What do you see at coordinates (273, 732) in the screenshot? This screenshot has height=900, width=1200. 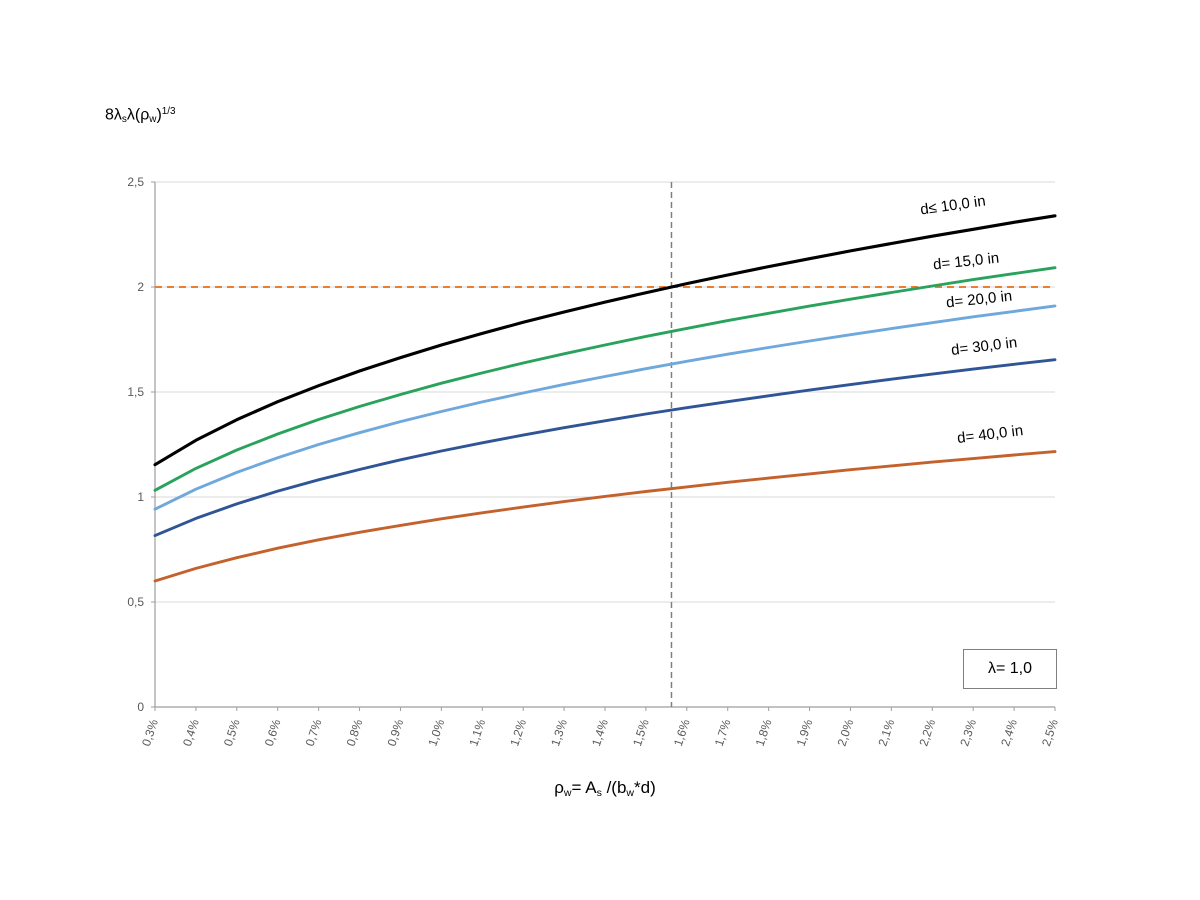 I see `x-tick-label: 0,6%` at bounding box center [273, 732].